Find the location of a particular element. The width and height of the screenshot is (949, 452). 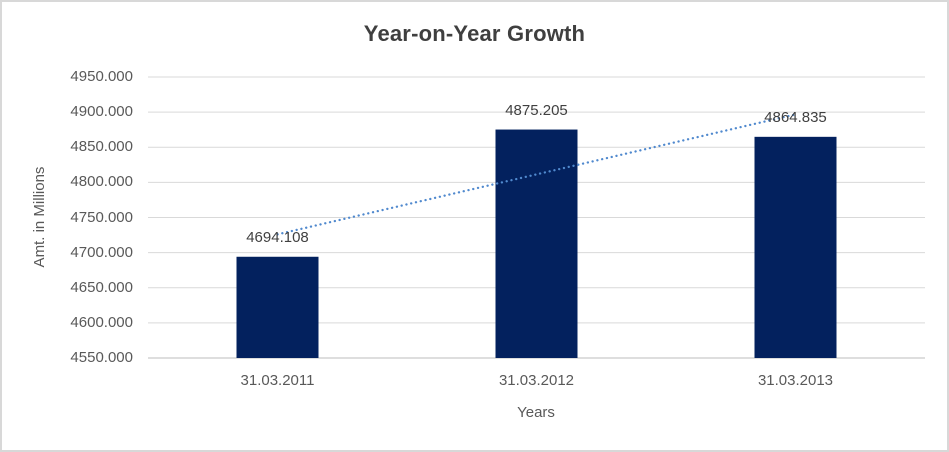

bar-31.03.2012 is located at coordinates (536, 243).